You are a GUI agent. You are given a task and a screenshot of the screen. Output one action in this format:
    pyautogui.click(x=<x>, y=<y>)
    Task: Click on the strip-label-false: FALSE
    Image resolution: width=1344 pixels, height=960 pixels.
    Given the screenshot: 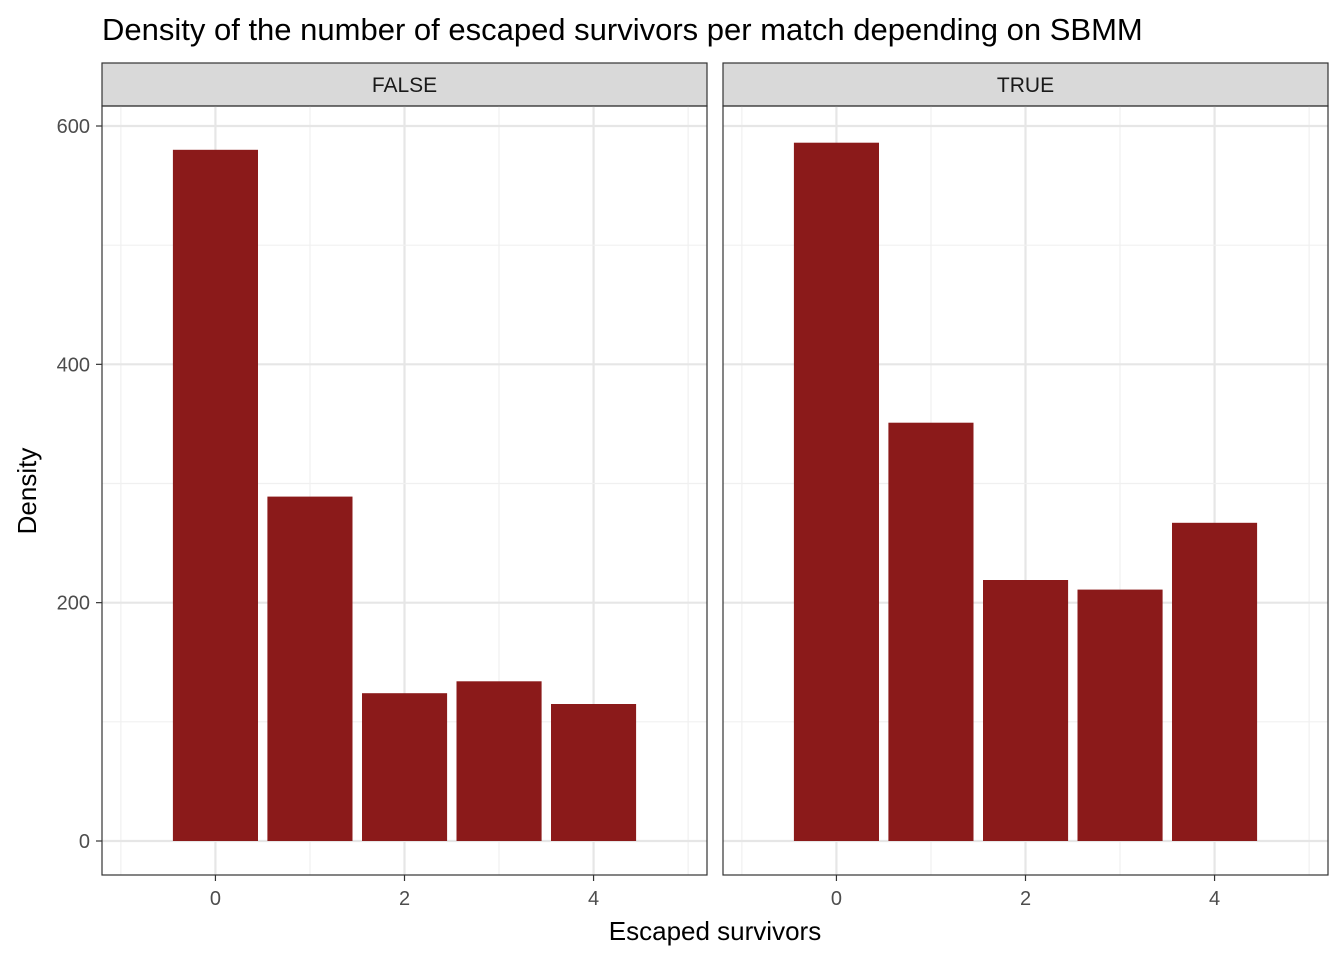 What is the action you would take?
    pyautogui.click(x=404, y=85)
    